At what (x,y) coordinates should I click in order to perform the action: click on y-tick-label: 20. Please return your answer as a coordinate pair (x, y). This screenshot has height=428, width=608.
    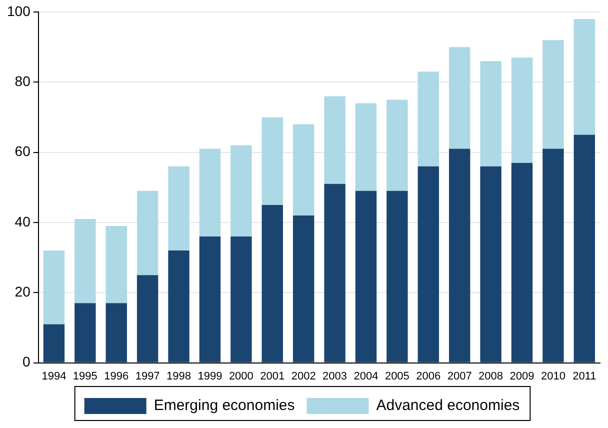
    Looking at the image, I should click on (22, 292).